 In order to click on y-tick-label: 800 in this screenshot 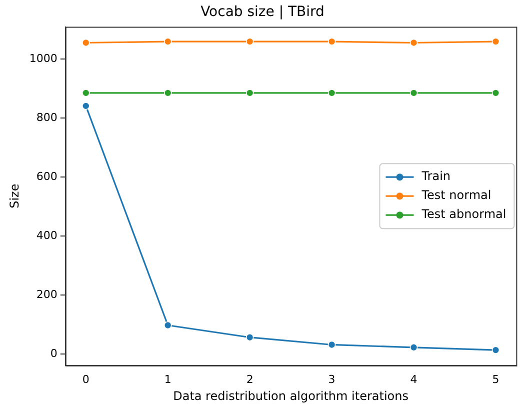, I will do `click(47, 117)`.